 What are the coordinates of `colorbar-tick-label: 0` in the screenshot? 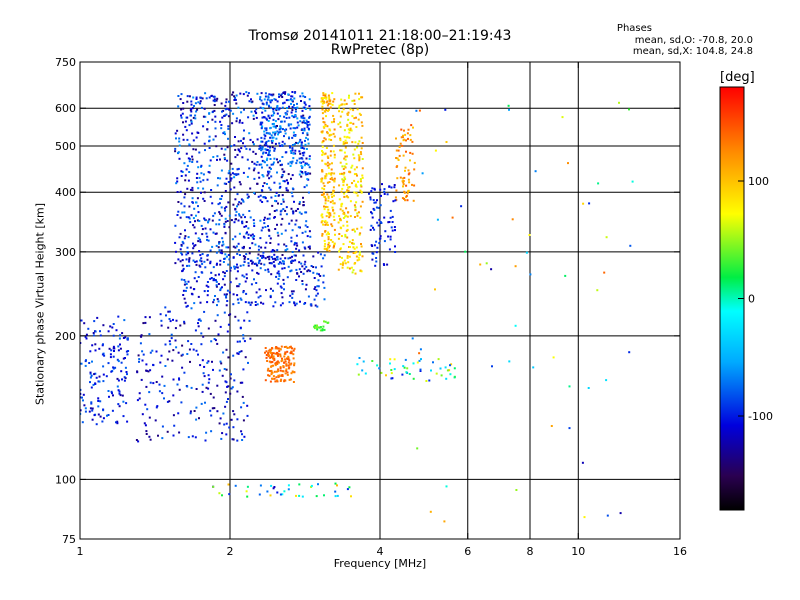 It's located at (751, 299).